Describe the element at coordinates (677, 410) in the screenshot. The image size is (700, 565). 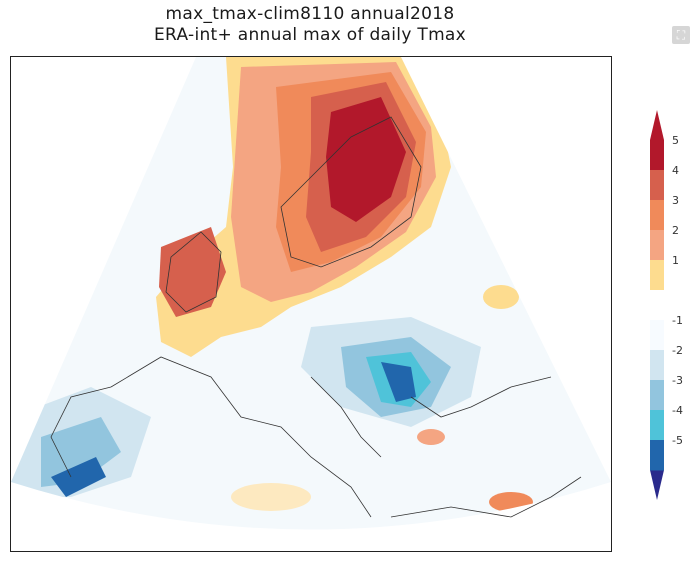
I see `colorbar-tick-label: -4` at that location.